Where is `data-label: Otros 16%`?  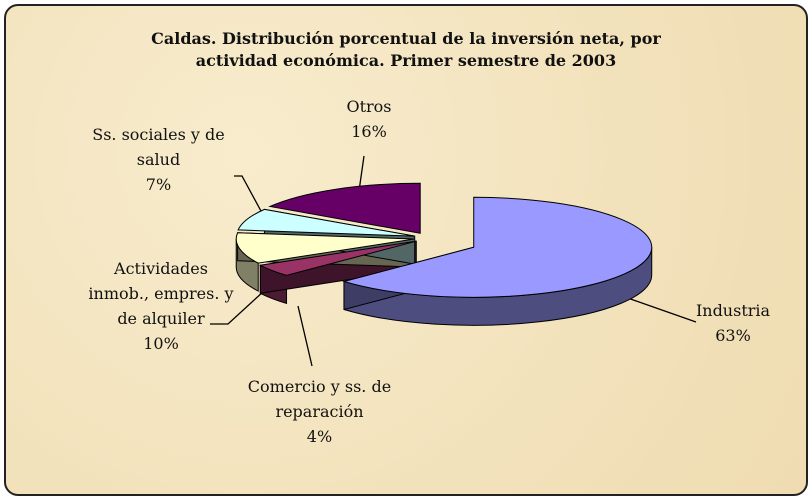 data-label: Otros 16% is located at coordinates (369, 119).